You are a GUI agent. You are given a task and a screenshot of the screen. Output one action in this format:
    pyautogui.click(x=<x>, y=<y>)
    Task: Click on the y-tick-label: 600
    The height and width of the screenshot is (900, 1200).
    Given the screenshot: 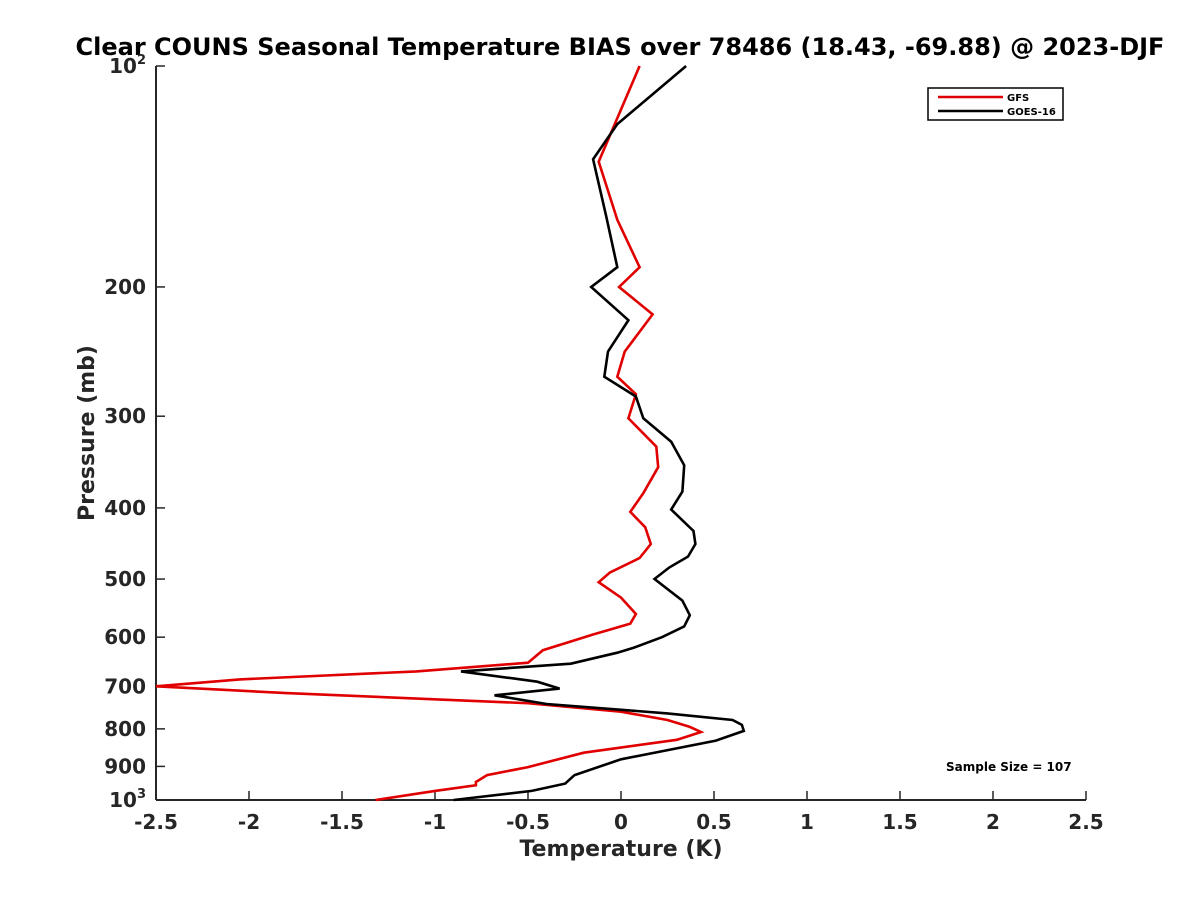 What is the action you would take?
    pyautogui.click(x=125, y=637)
    